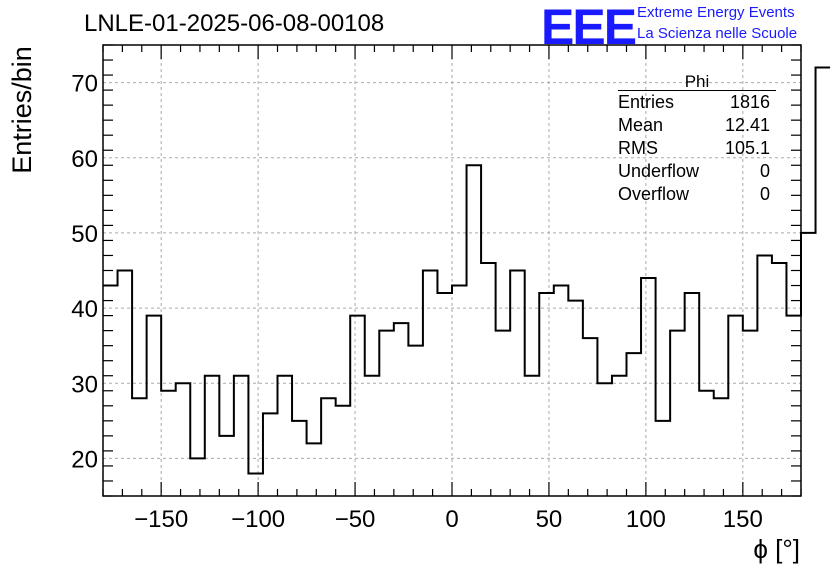  Describe the element at coordinates (161, 519) in the screenshot. I see `x-tick-label: −150` at that location.